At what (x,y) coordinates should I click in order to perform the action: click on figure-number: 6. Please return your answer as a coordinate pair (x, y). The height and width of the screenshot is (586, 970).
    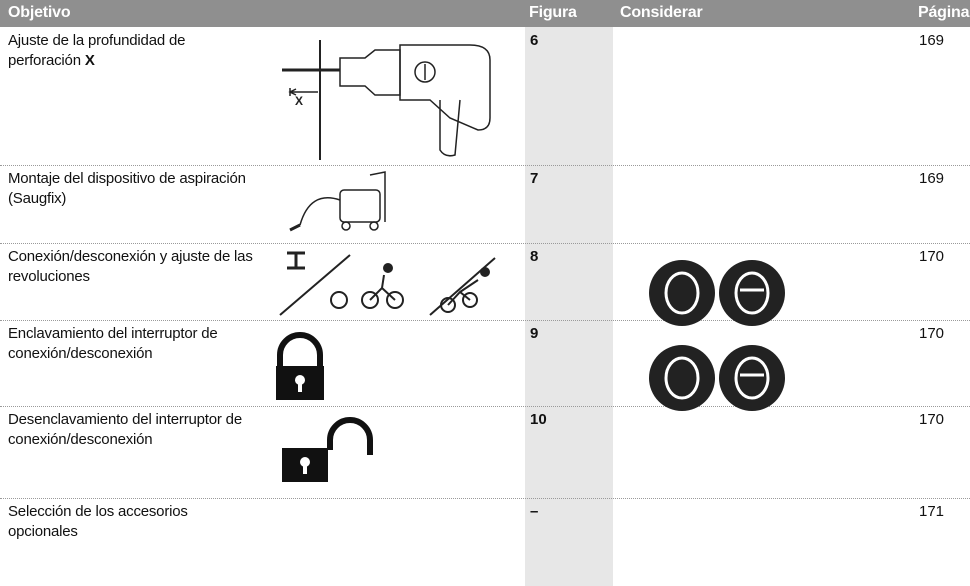
    Looking at the image, I should click on (534, 40).